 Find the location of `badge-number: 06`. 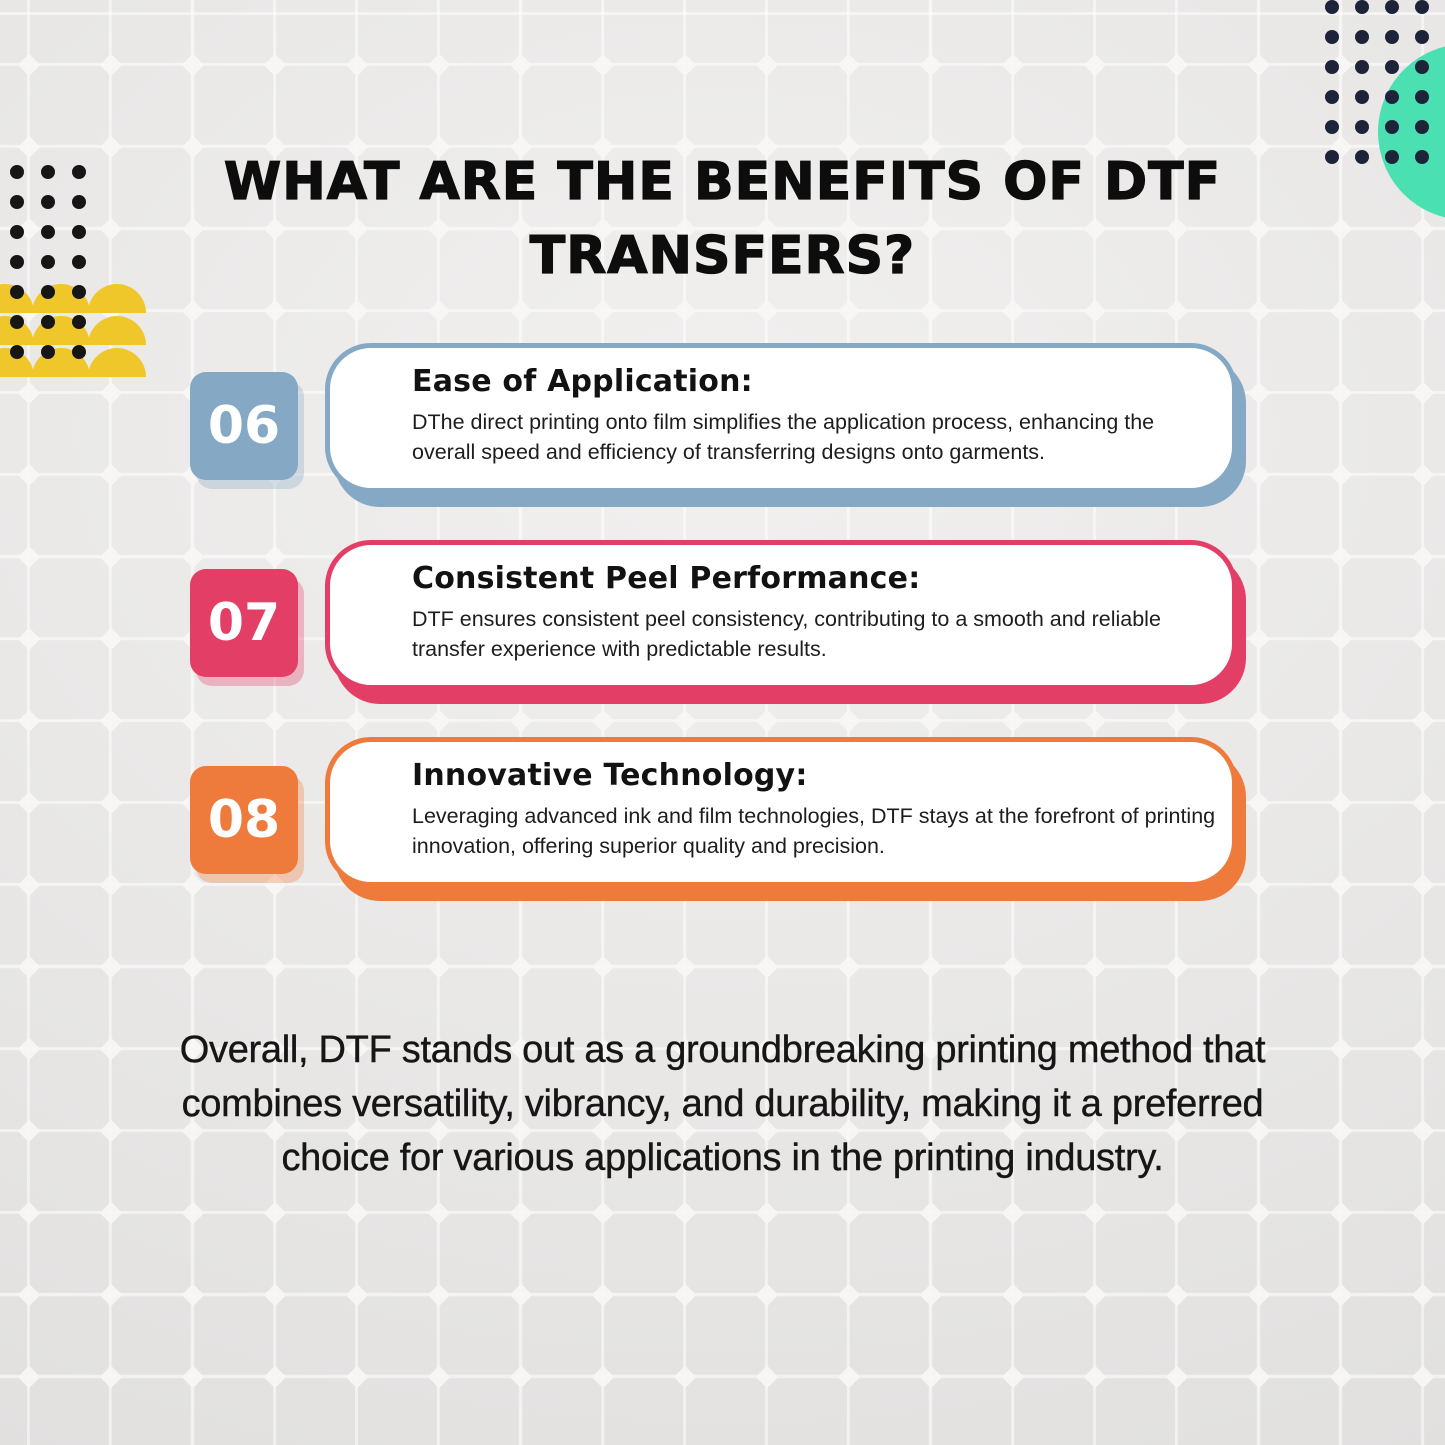

badge-number: 06 is located at coordinates (244, 426).